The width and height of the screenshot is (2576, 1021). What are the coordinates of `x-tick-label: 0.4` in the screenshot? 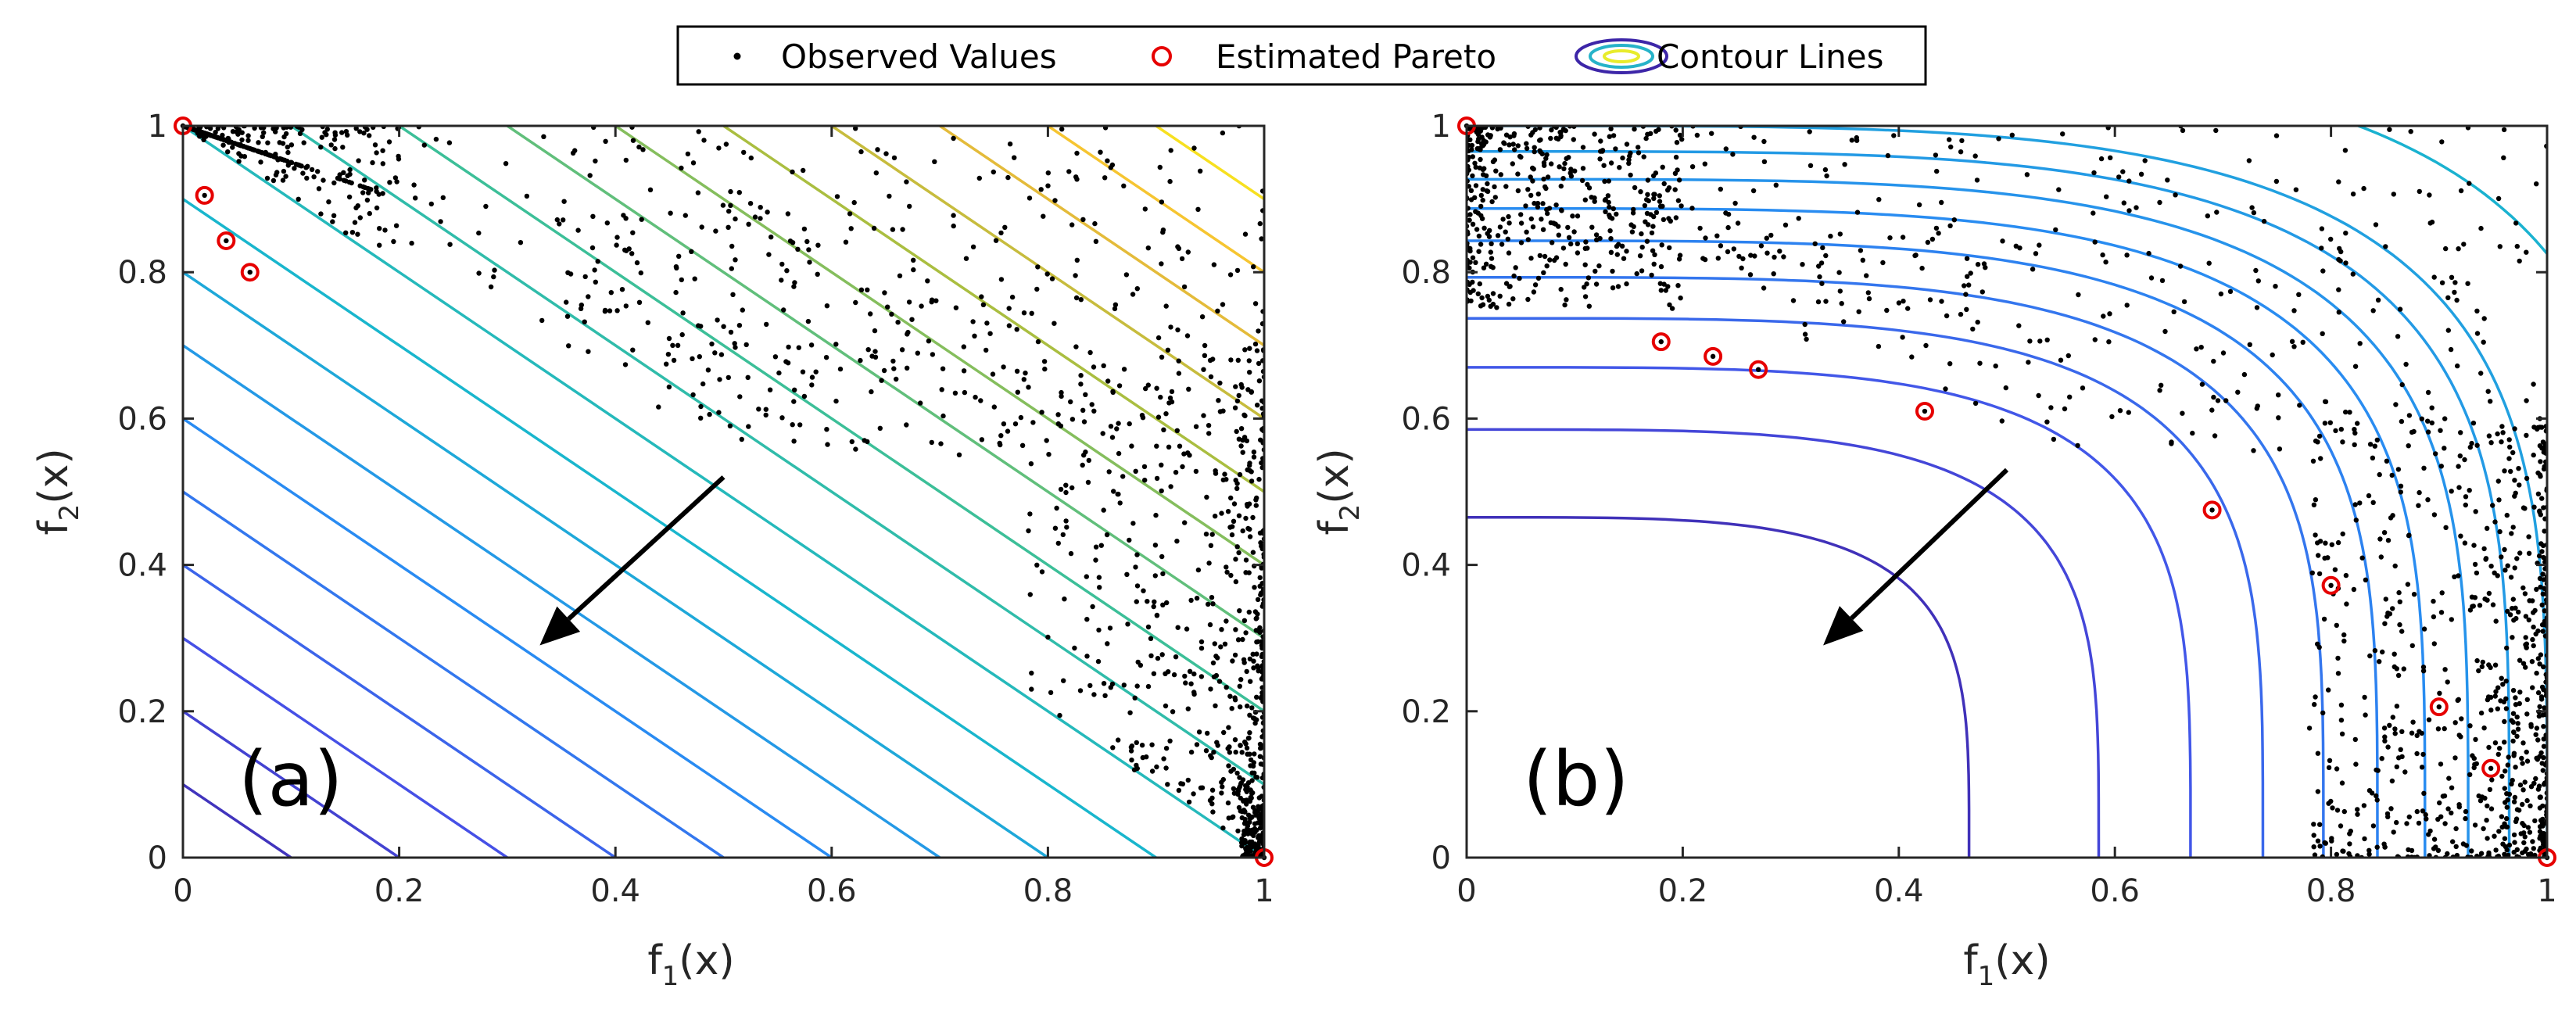 It's located at (1899, 891).